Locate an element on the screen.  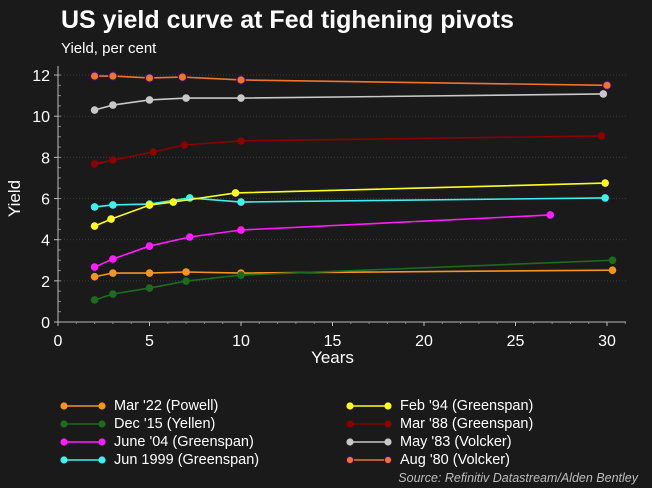
legend-item: May '83 (Volcker) is located at coordinates (429, 442).